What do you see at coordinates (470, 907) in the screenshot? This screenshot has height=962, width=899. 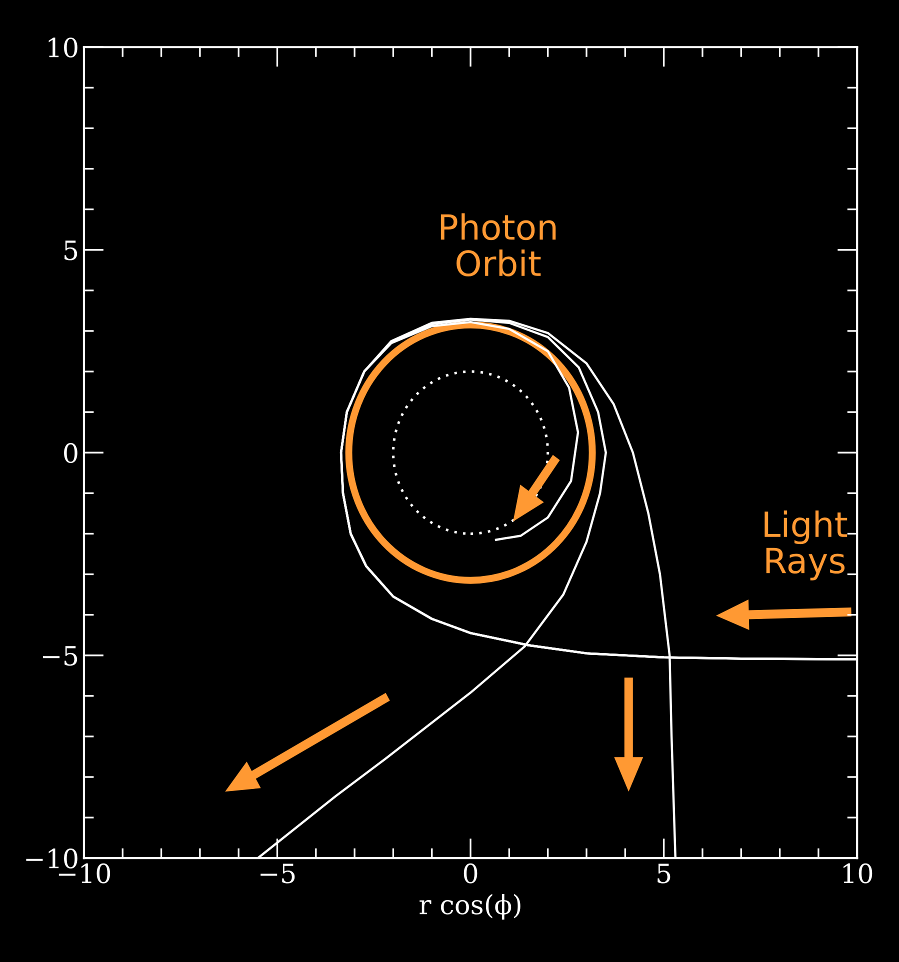 I see `x-axis-title: r cos(ϕ)` at bounding box center [470, 907].